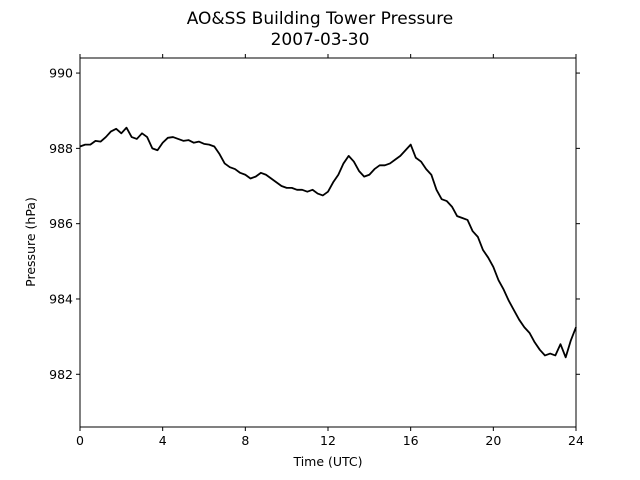 Image resolution: width=640 pixels, height=480 pixels. I want to click on y-tick-label: 984, so click(61, 298).